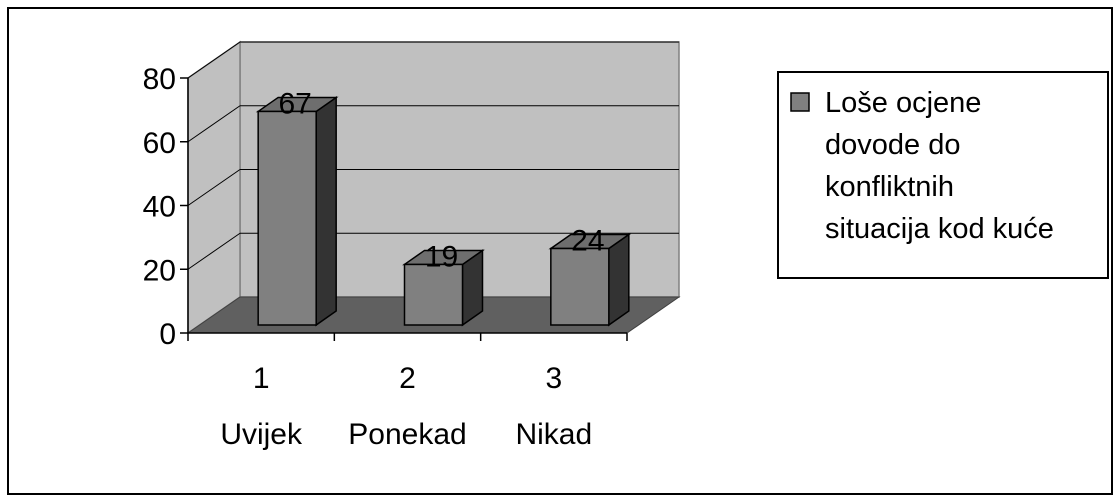 The width and height of the screenshot is (1120, 502). Describe the element at coordinates (889, 187) in the screenshot. I see `legend-line-3: konfliktnih` at that location.